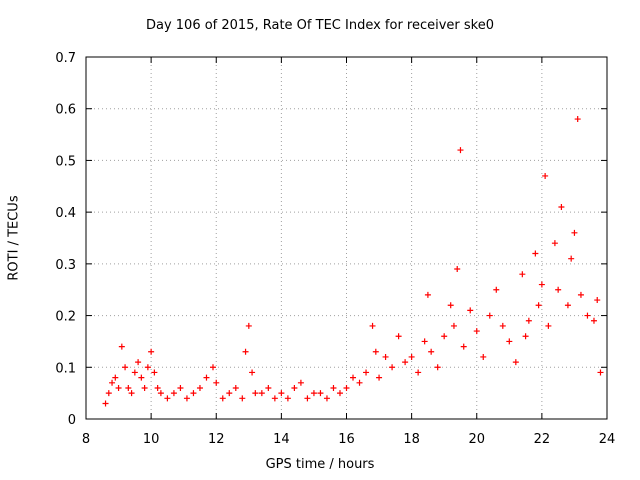  I want to click on y-tick-label: 0.7, so click(65, 58).